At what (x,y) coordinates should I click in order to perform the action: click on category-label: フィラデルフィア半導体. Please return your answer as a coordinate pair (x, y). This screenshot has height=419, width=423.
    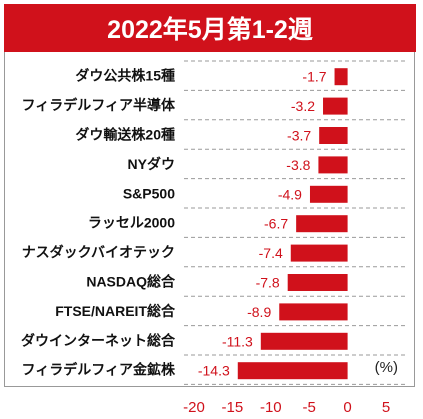
    Looking at the image, I should click on (99, 105).